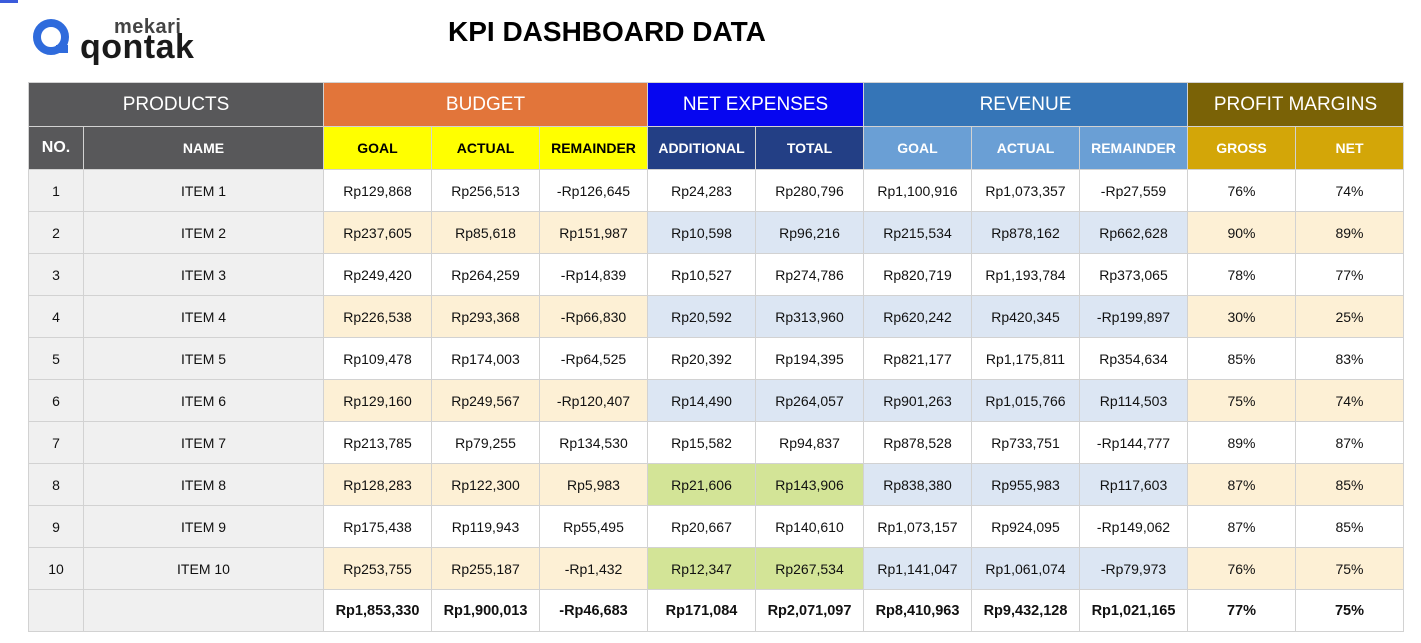 This screenshot has width=1421, height=643. I want to click on cell-budget-remainder: Rp151,987, so click(593, 232).